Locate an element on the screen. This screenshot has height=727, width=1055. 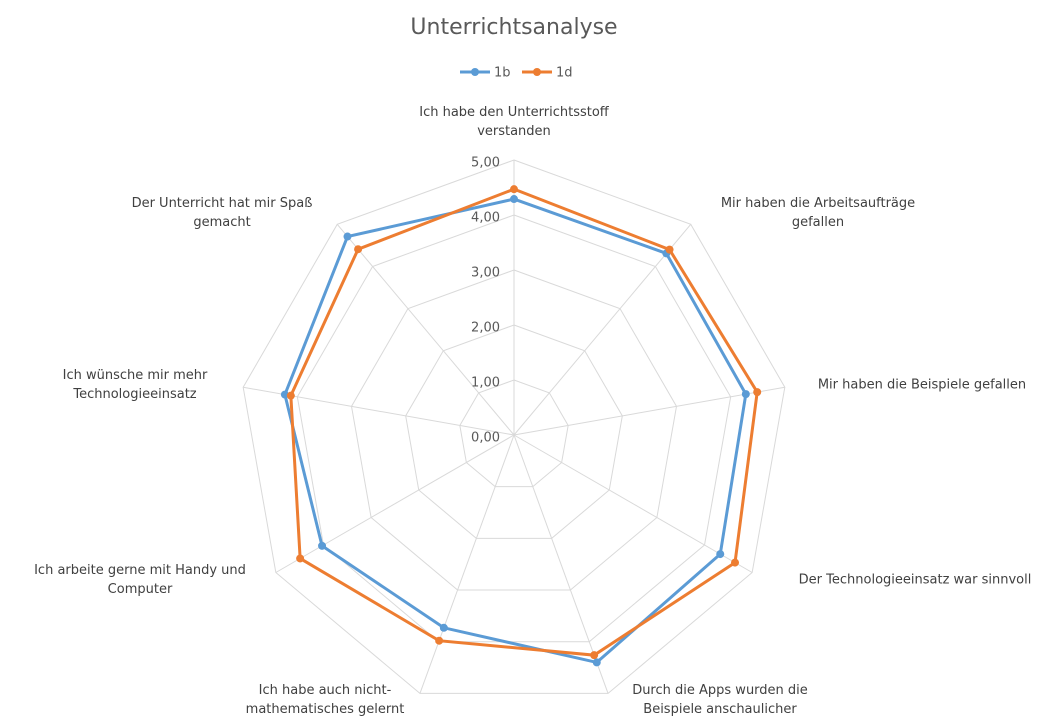
category-label: Der Unterricht hat mir Spaß gemacht is located at coordinates (222, 213).